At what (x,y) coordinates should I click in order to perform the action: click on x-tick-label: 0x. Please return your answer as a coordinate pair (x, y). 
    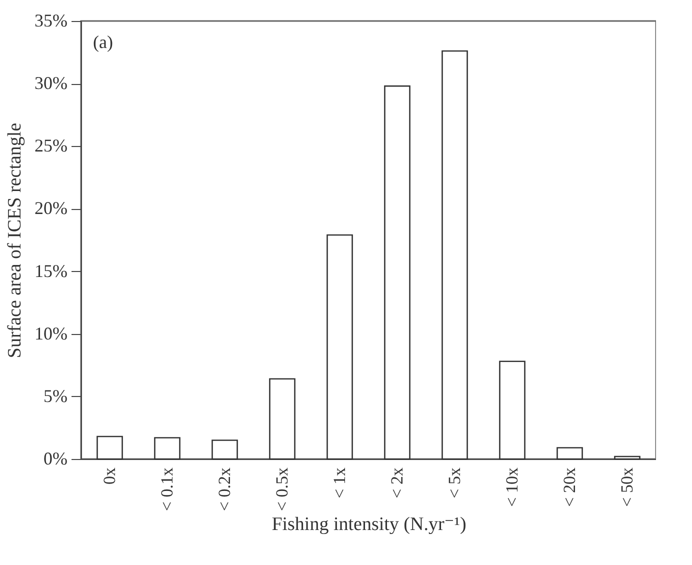
    Looking at the image, I should click on (109, 475).